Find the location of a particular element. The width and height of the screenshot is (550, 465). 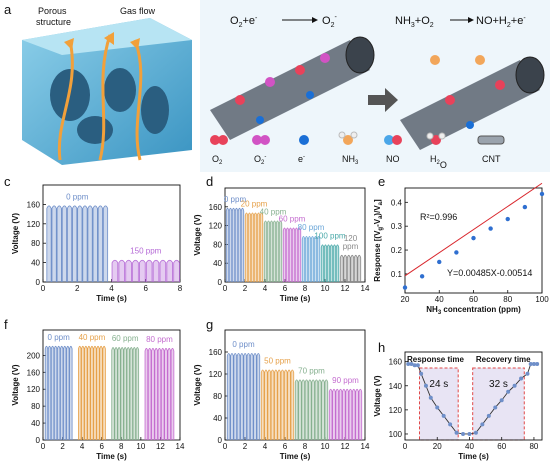

segment-label: 50 ppm is located at coordinates (277, 361).